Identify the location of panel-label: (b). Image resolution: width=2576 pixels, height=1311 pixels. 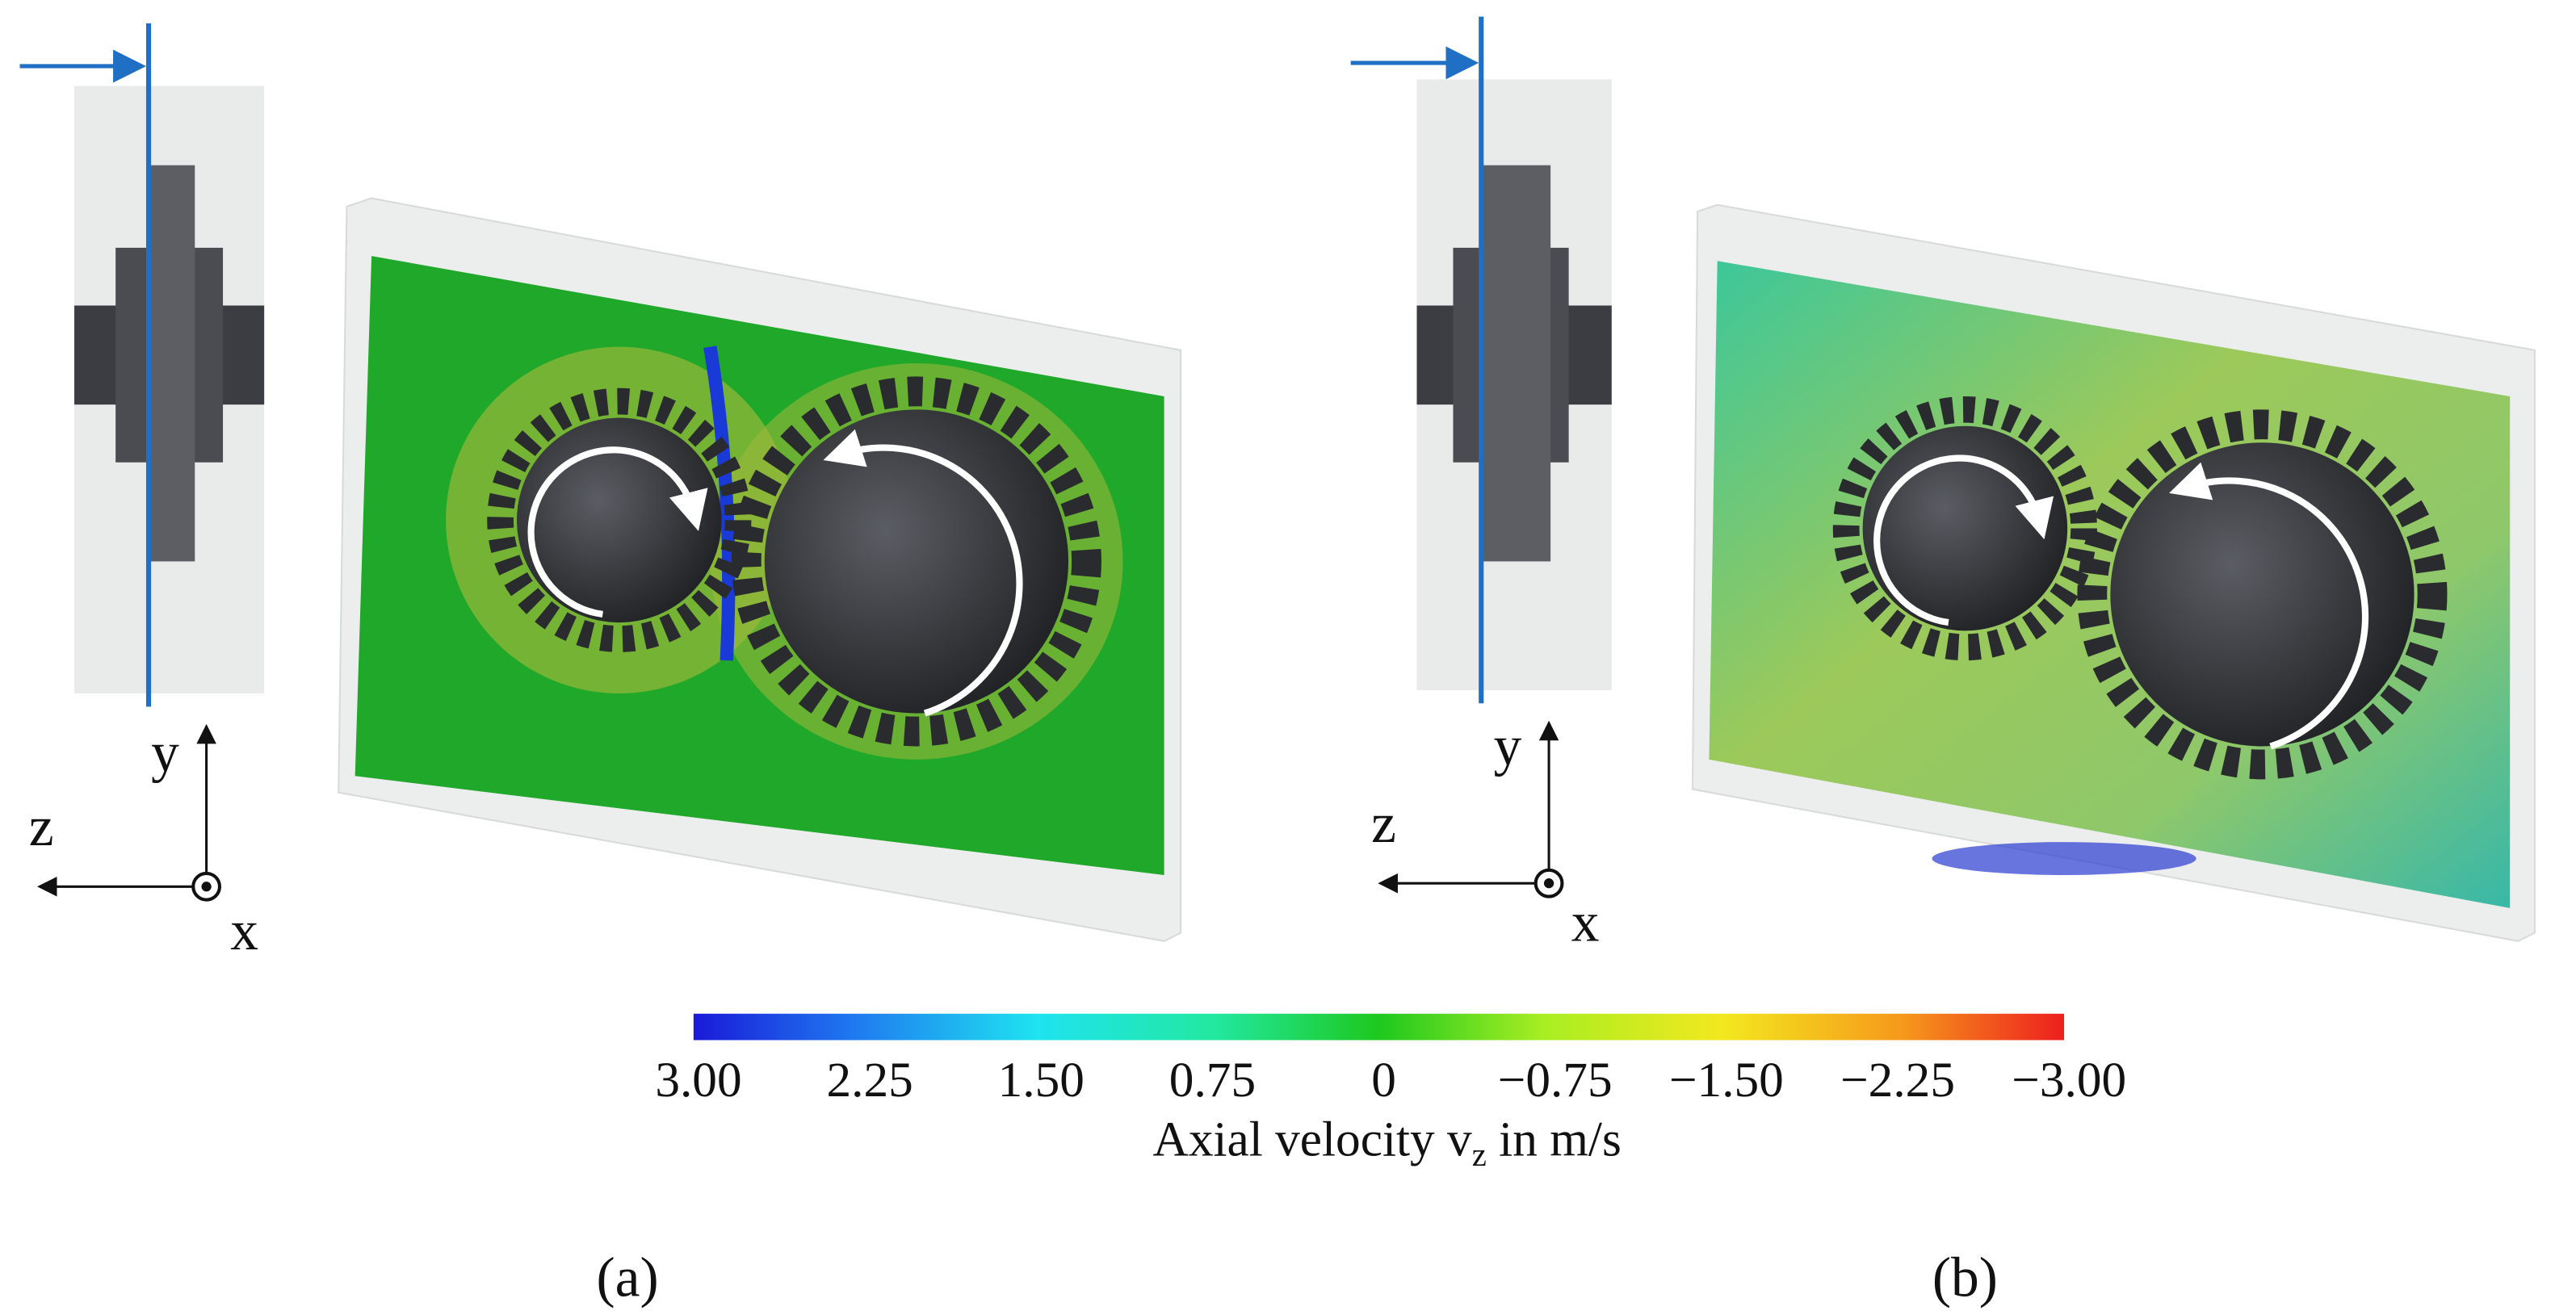
(1965, 1277).